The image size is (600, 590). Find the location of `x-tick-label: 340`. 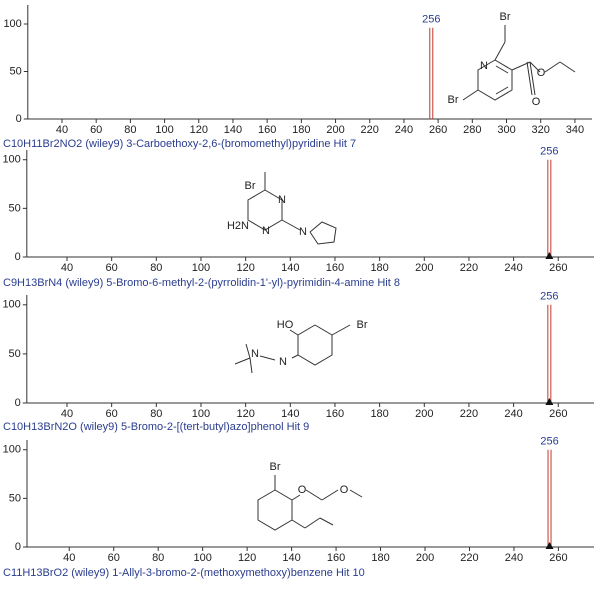

x-tick-label: 340 is located at coordinates (575, 130).